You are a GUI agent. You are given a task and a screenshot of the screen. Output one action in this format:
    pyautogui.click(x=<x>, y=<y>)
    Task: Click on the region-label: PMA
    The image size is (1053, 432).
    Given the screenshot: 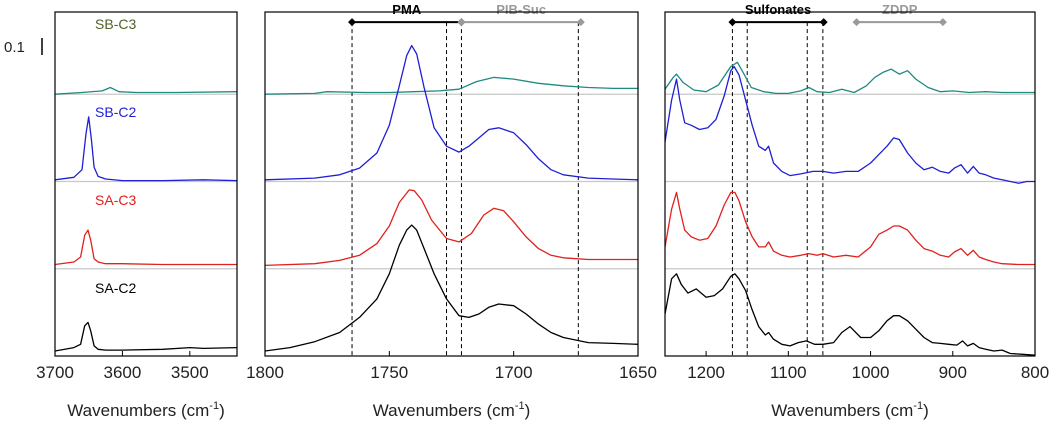 What is the action you would take?
    pyautogui.click(x=407, y=9)
    